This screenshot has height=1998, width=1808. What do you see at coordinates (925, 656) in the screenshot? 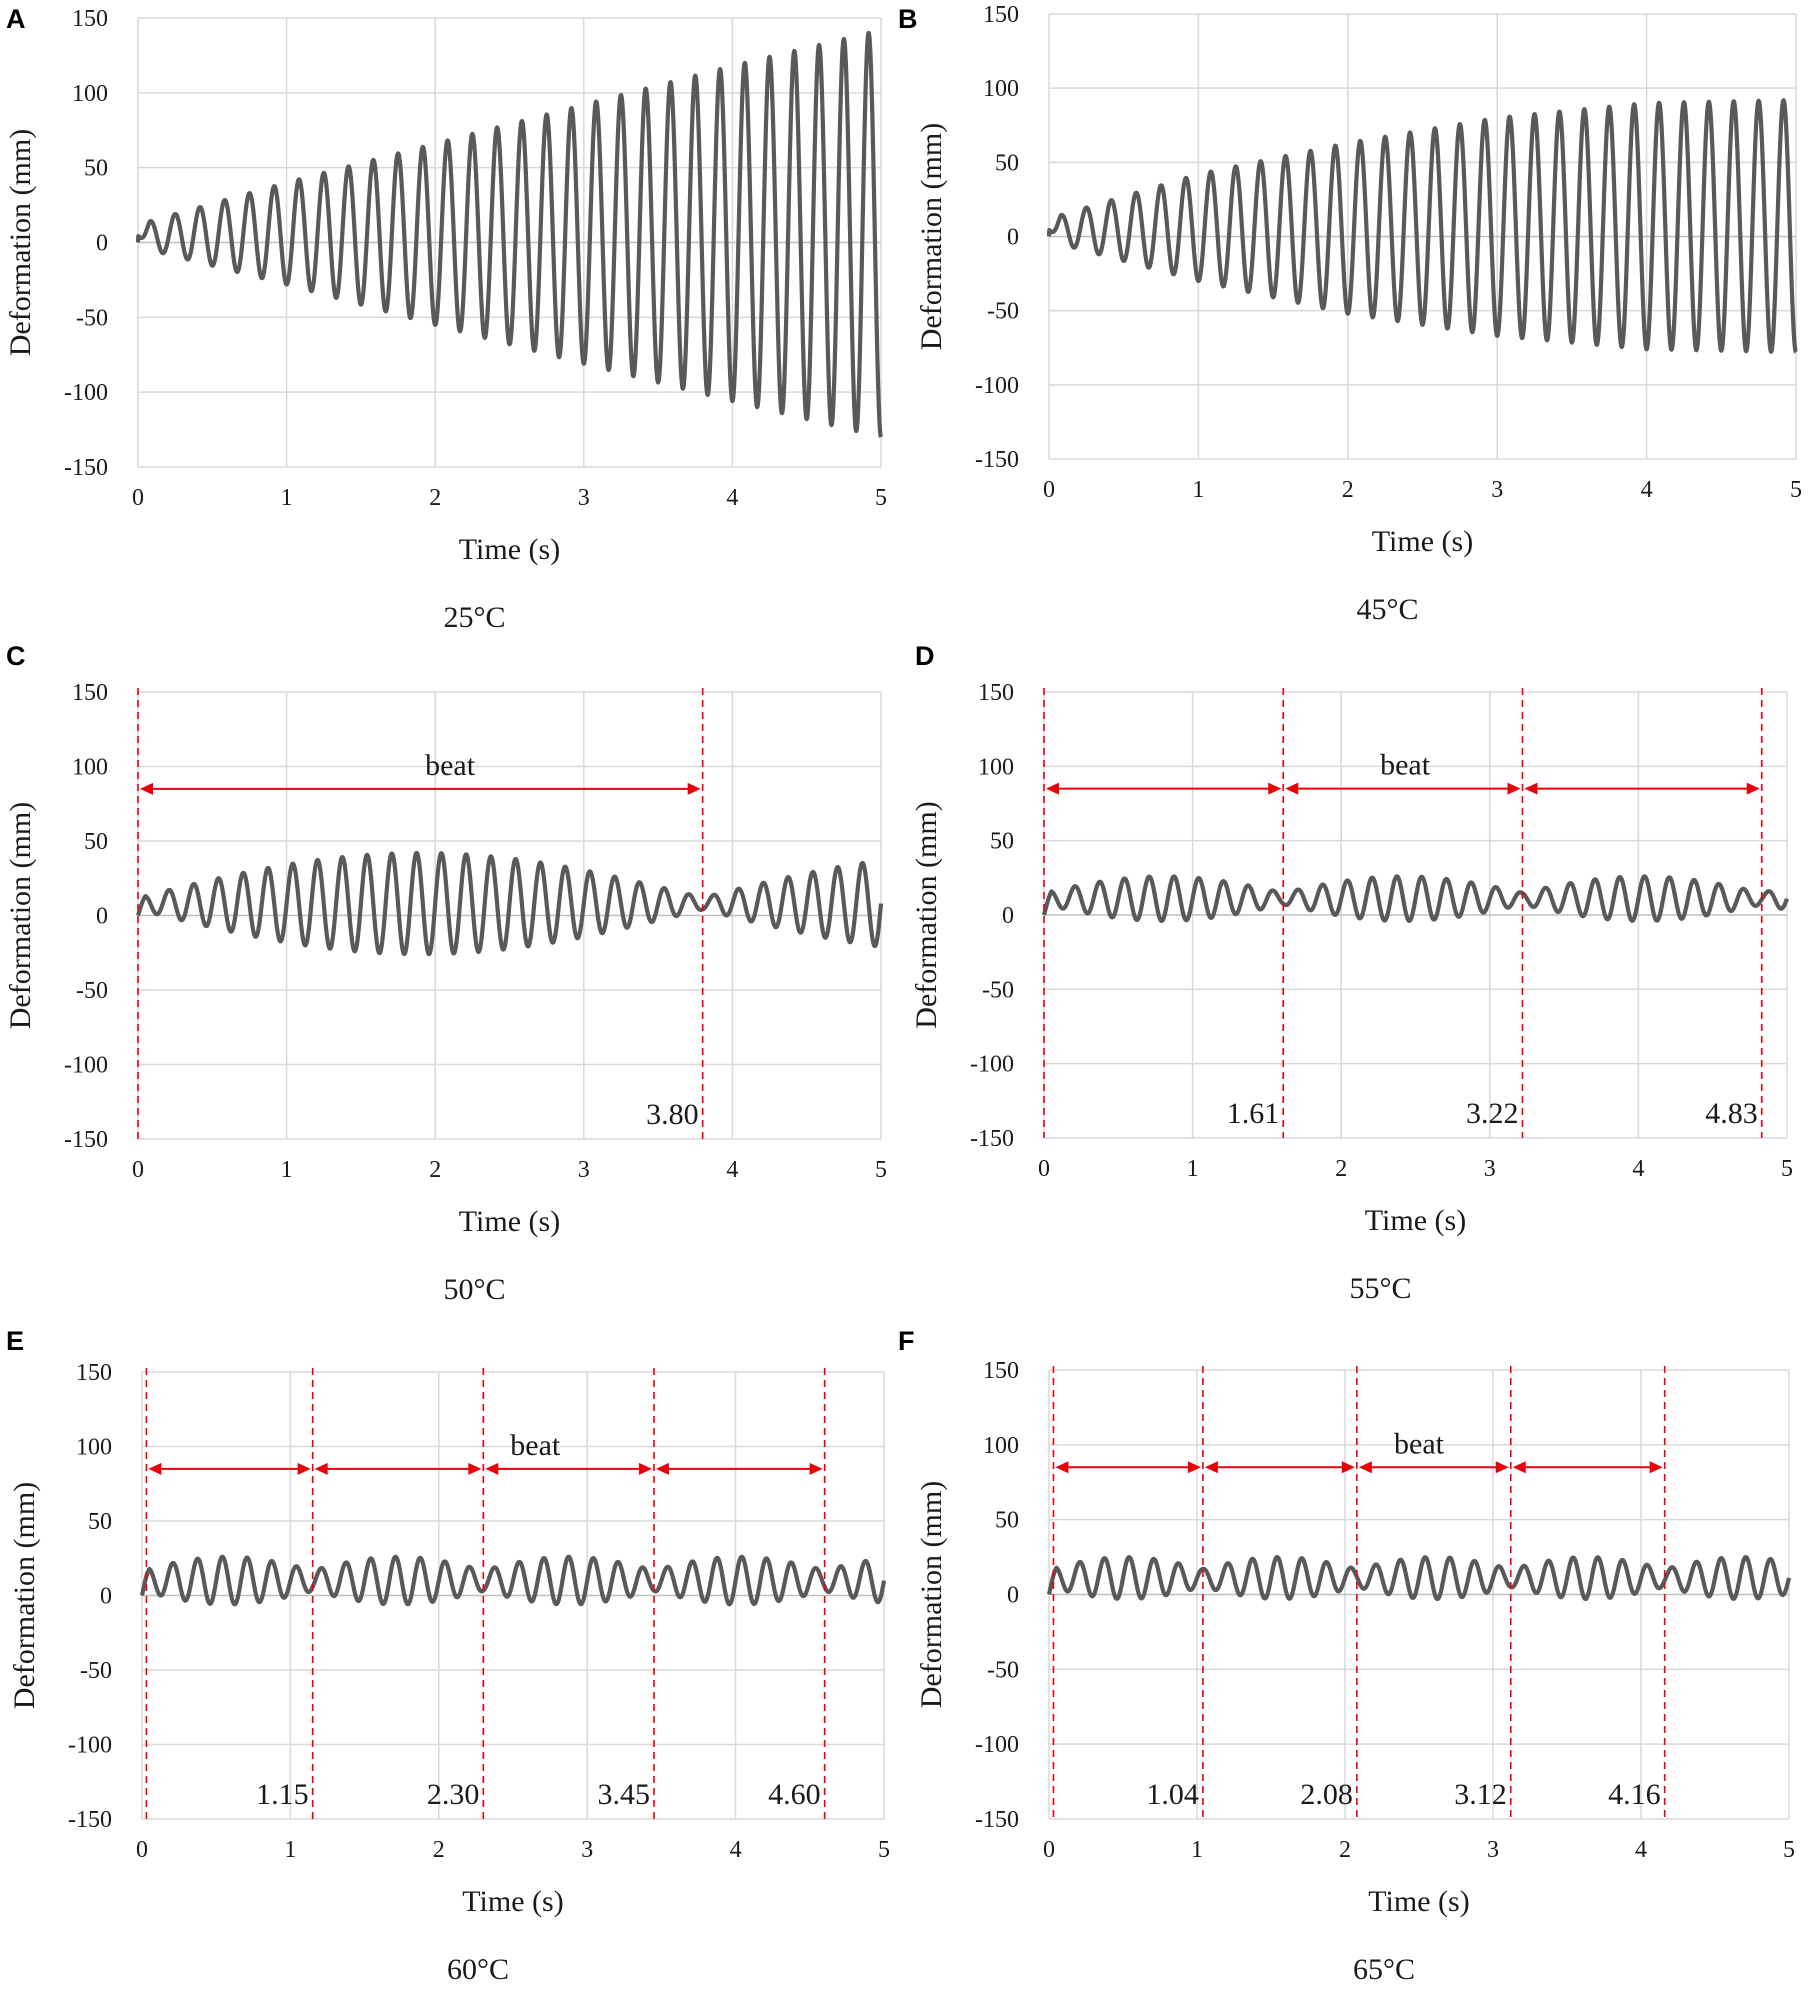
I see `panel-letter: D` at bounding box center [925, 656].